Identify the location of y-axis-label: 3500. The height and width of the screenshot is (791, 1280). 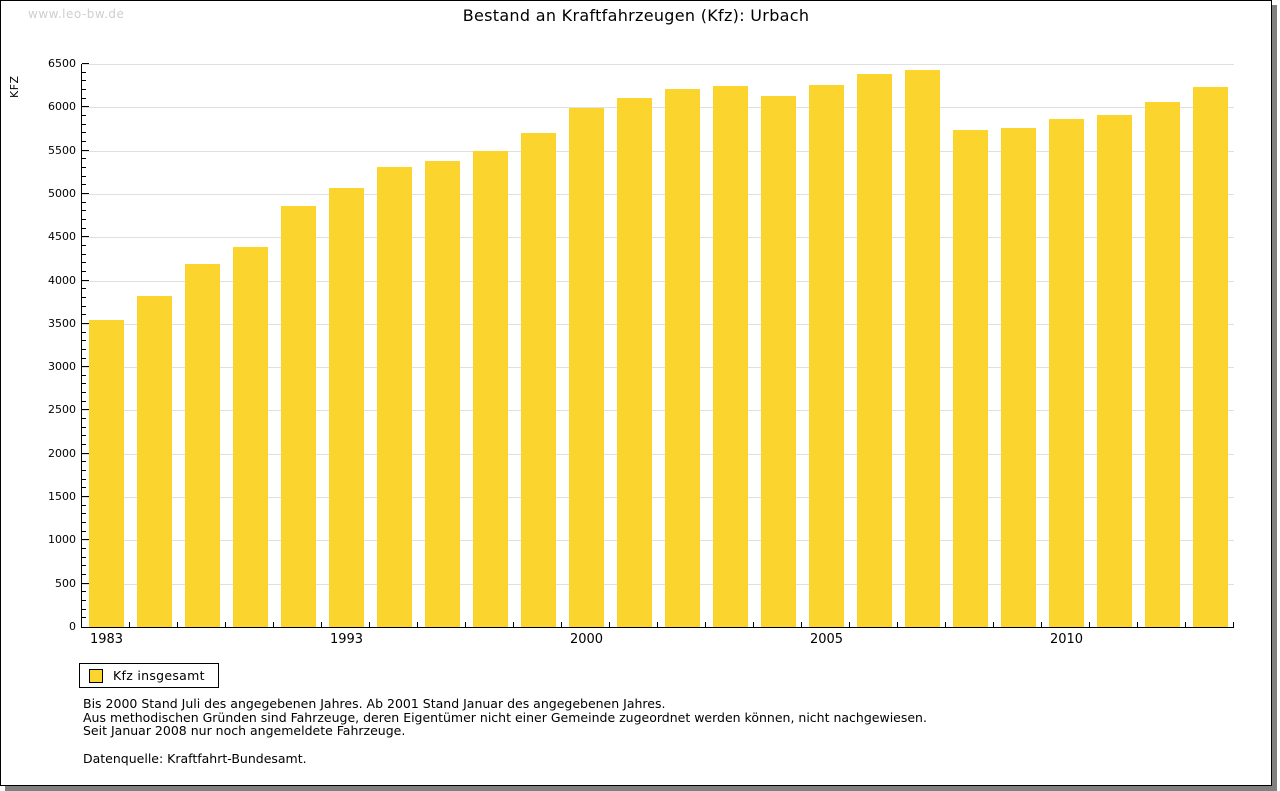
(62, 323).